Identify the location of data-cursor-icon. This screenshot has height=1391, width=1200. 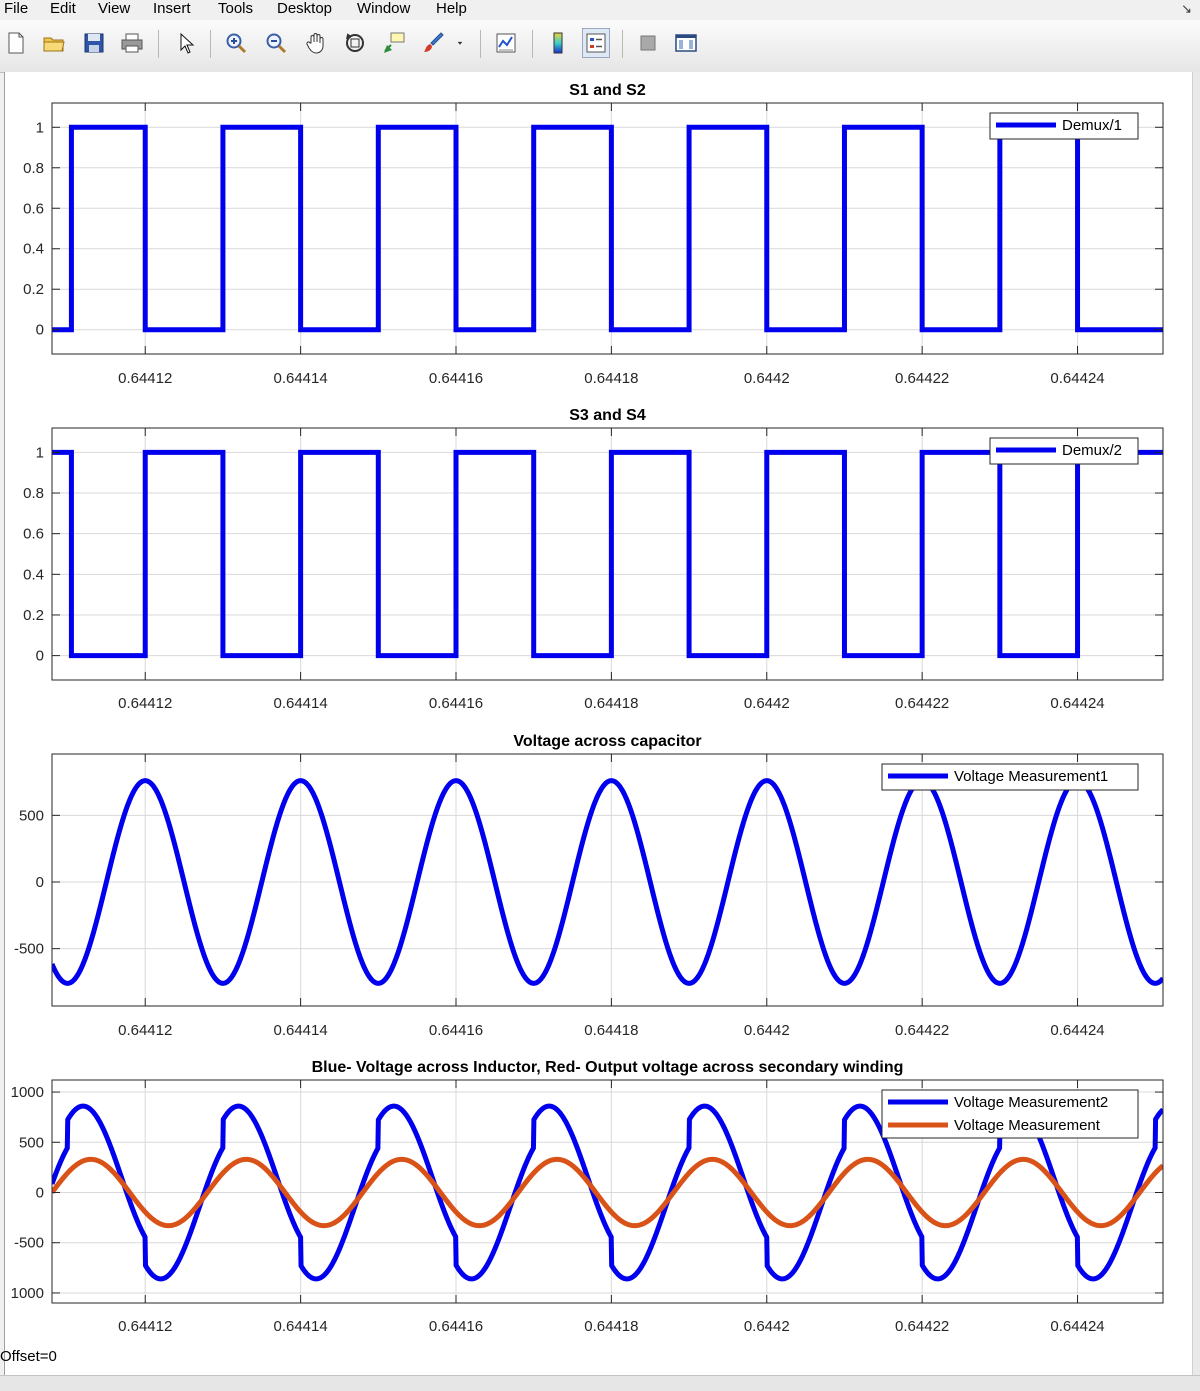
(394, 42).